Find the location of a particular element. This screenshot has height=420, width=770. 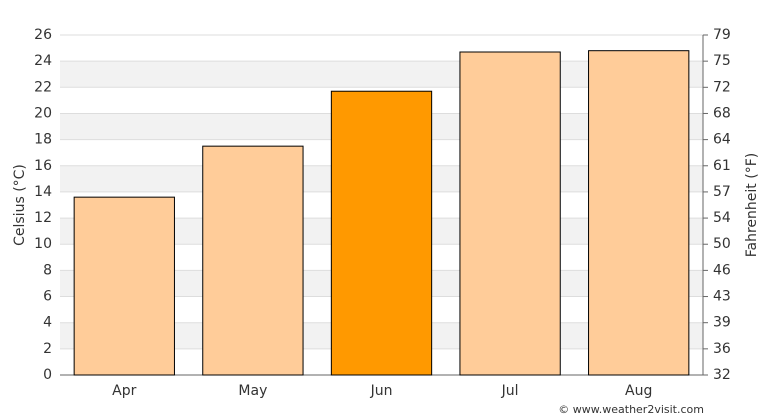

y-tick-label: 20 is located at coordinates (43, 113).